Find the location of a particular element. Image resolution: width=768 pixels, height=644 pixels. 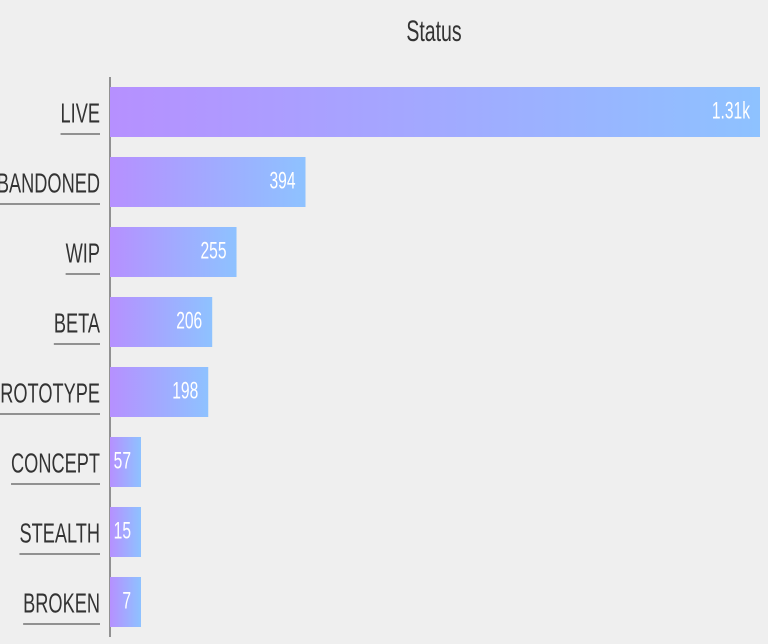

value-label: 206 is located at coordinates (189, 321).